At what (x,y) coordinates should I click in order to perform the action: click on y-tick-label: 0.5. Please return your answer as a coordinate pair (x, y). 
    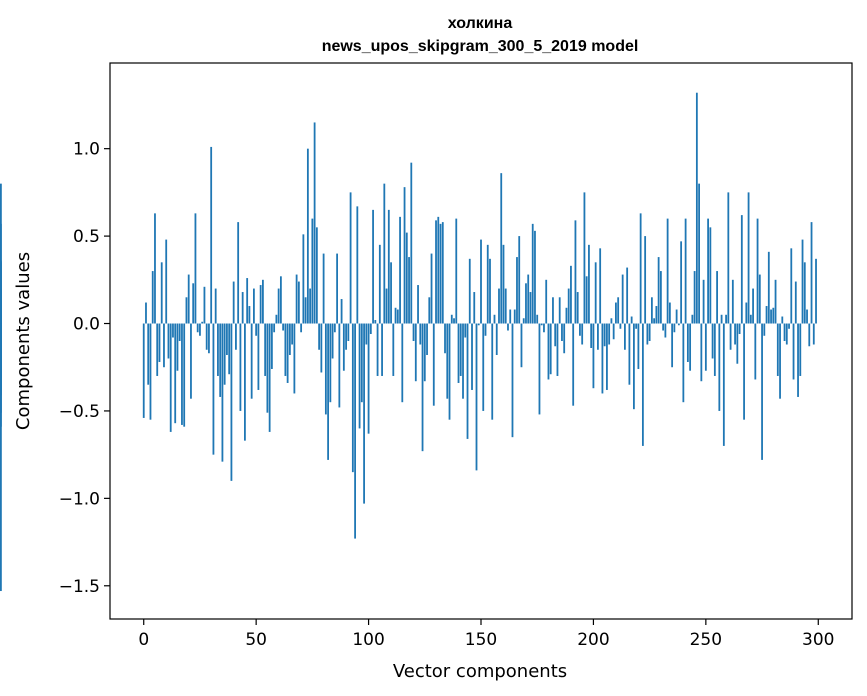
    Looking at the image, I should click on (86, 237).